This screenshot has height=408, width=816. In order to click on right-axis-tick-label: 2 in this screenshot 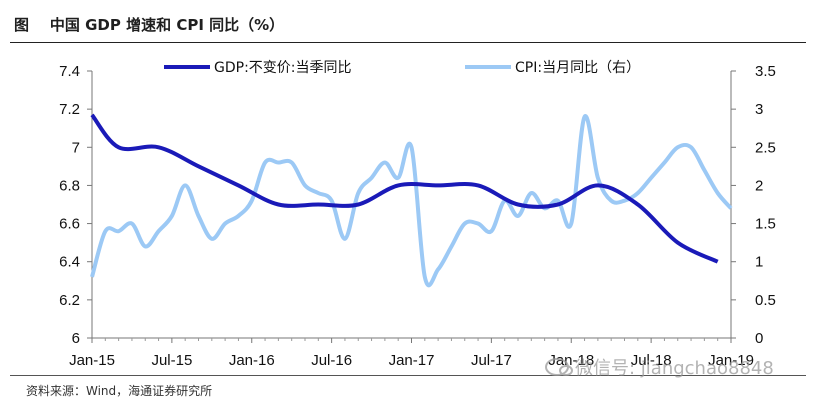, I will do `click(759, 185)`.